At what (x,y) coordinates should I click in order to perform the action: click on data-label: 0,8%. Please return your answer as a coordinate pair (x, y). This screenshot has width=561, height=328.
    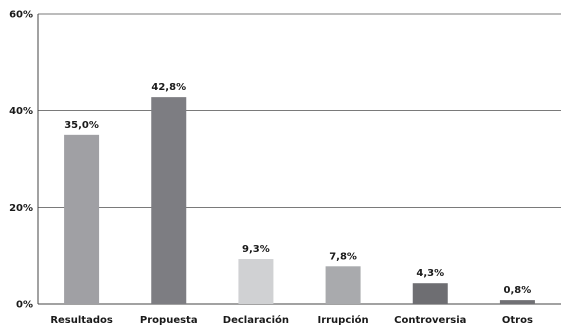
    Looking at the image, I should click on (518, 290).